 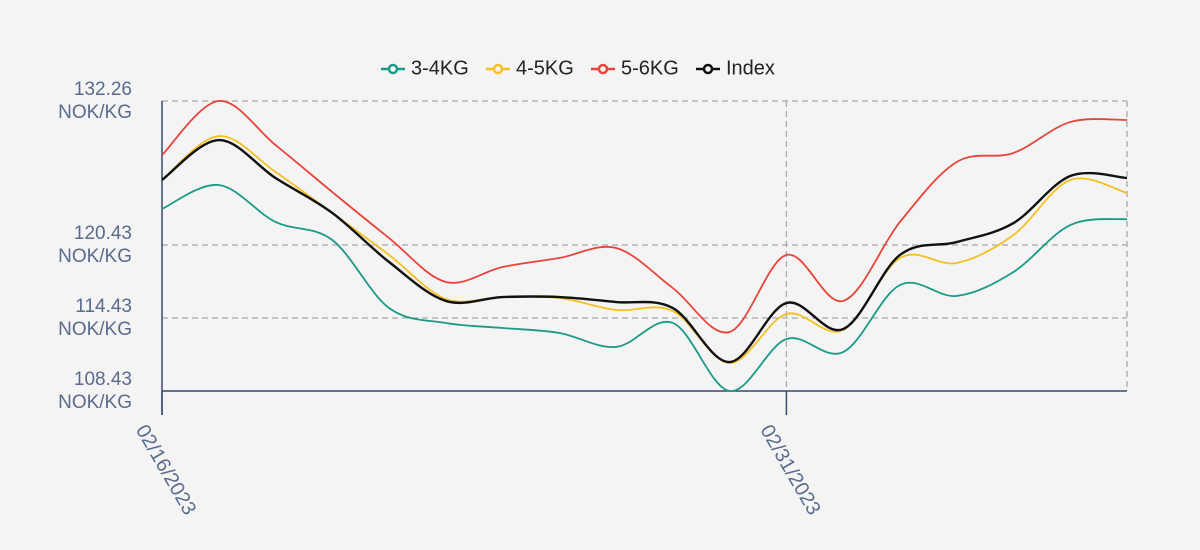 I want to click on y-tick-label: 114.43 NOK/KG, so click(x=95, y=317).